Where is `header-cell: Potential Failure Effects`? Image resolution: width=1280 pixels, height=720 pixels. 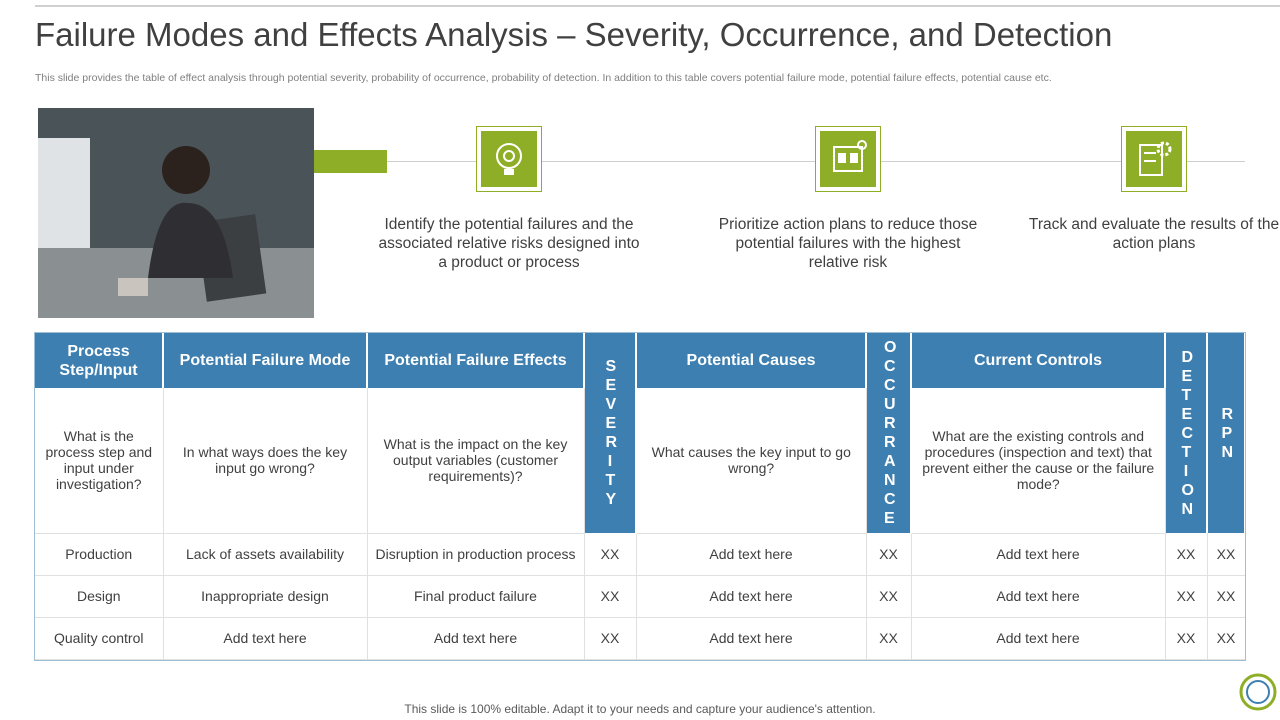
header-cell: Potential Failure Effects is located at coordinates (476, 360).